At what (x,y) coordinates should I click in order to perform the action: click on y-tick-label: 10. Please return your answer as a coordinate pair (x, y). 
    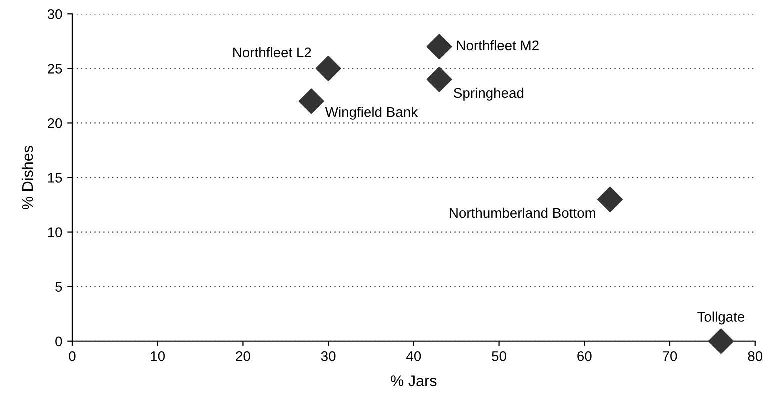
    Looking at the image, I should click on (55, 233).